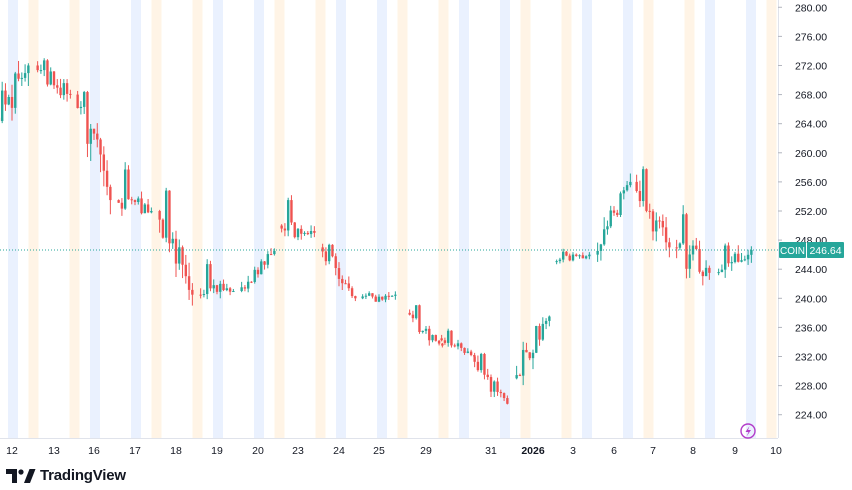 This screenshot has height=490, width=852. What do you see at coordinates (792, 251) in the screenshot?
I see `symbol-label: COIN` at bounding box center [792, 251].